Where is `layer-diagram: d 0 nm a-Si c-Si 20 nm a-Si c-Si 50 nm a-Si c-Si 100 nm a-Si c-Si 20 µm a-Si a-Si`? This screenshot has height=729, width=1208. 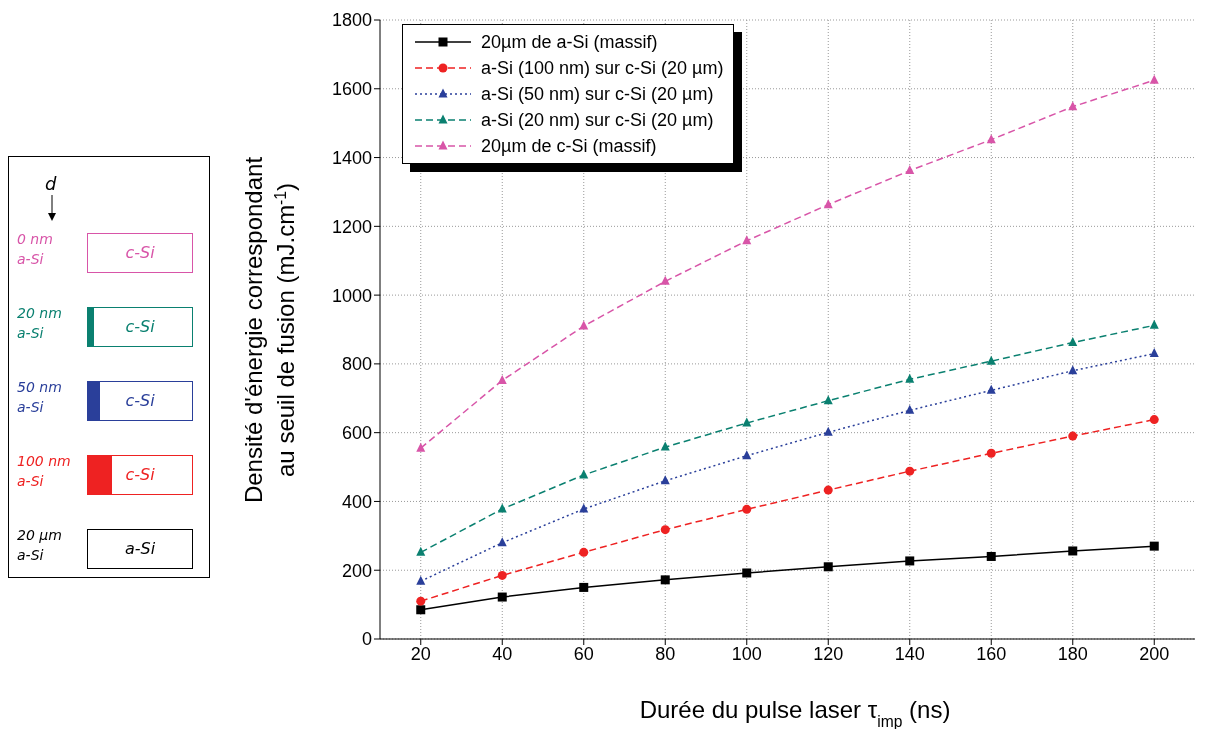 layer-diagram: d 0 nm a-Si c-Si 20 nm a-Si c-Si 50 nm a-Si c-Si 100 nm a-Si c-Si 20 µm a-Si a-Si is located at coordinates (109, 367).